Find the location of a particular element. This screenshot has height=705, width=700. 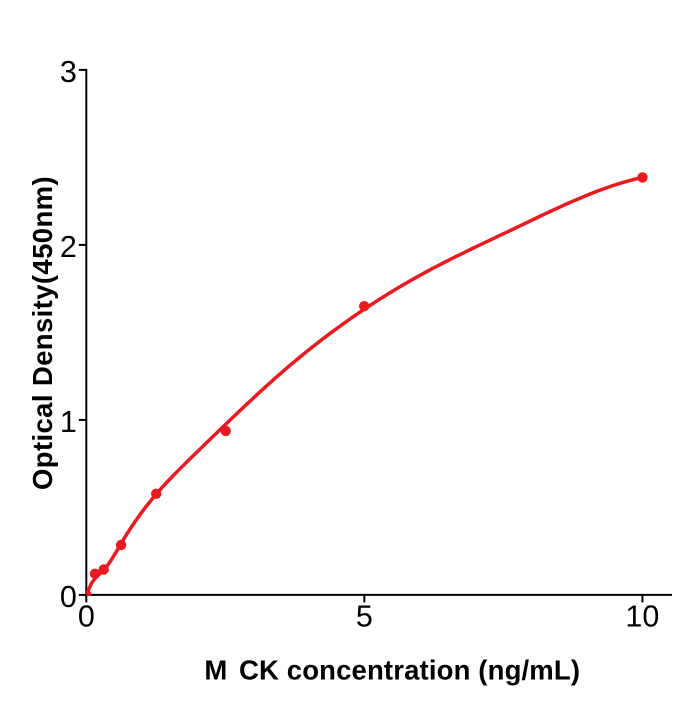

svg-text: 5 is located at coordinates (364, 616).